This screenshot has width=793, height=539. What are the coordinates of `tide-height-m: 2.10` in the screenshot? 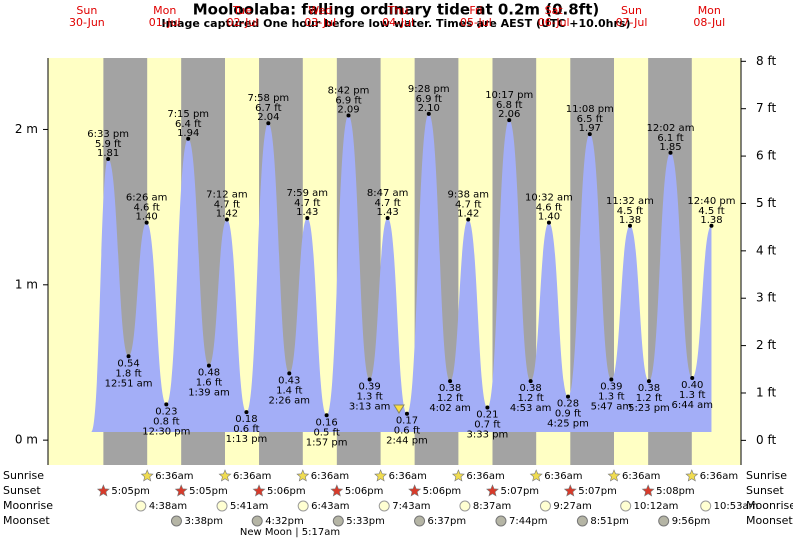 It's located at (429, 108).